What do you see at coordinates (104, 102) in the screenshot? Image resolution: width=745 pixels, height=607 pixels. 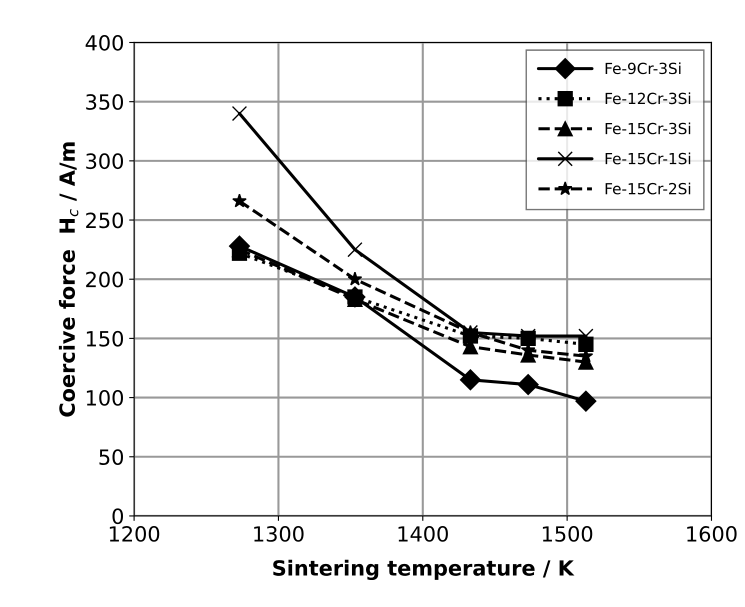 I see `y-tick-label: 350` at bounding box center [104, 102].